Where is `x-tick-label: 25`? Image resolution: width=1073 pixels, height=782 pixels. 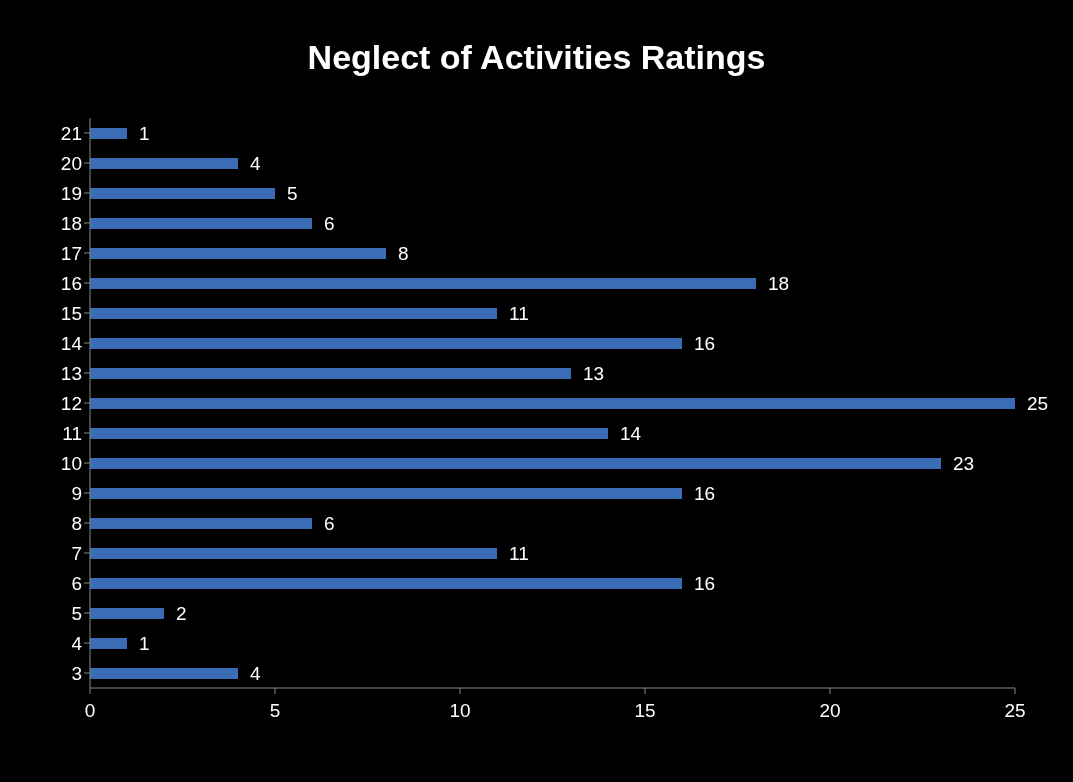
x-tick-label: 25 is located at coordinates (1015, 711).